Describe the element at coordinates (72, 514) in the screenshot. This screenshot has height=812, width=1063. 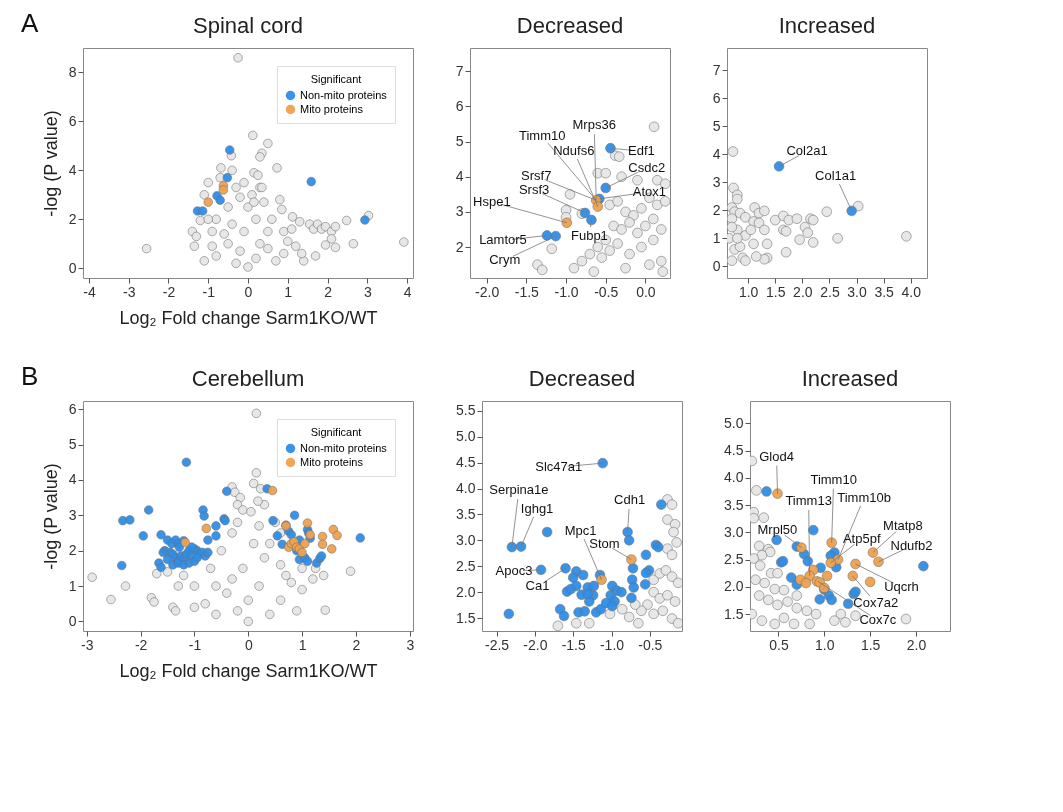
I see `y-tick-label: 3` at that location.